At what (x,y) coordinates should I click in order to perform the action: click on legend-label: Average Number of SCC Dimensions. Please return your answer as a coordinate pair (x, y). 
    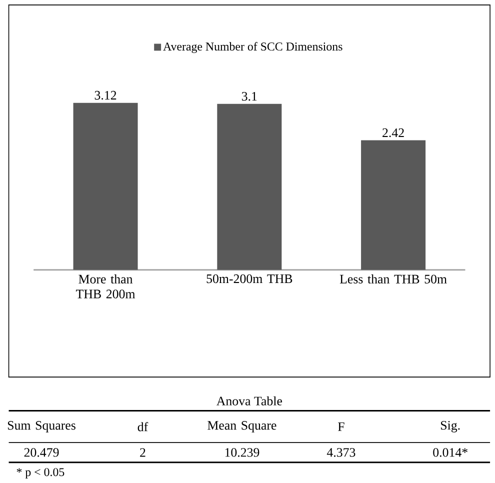
    Looking at the image, I should click on (252, 48).